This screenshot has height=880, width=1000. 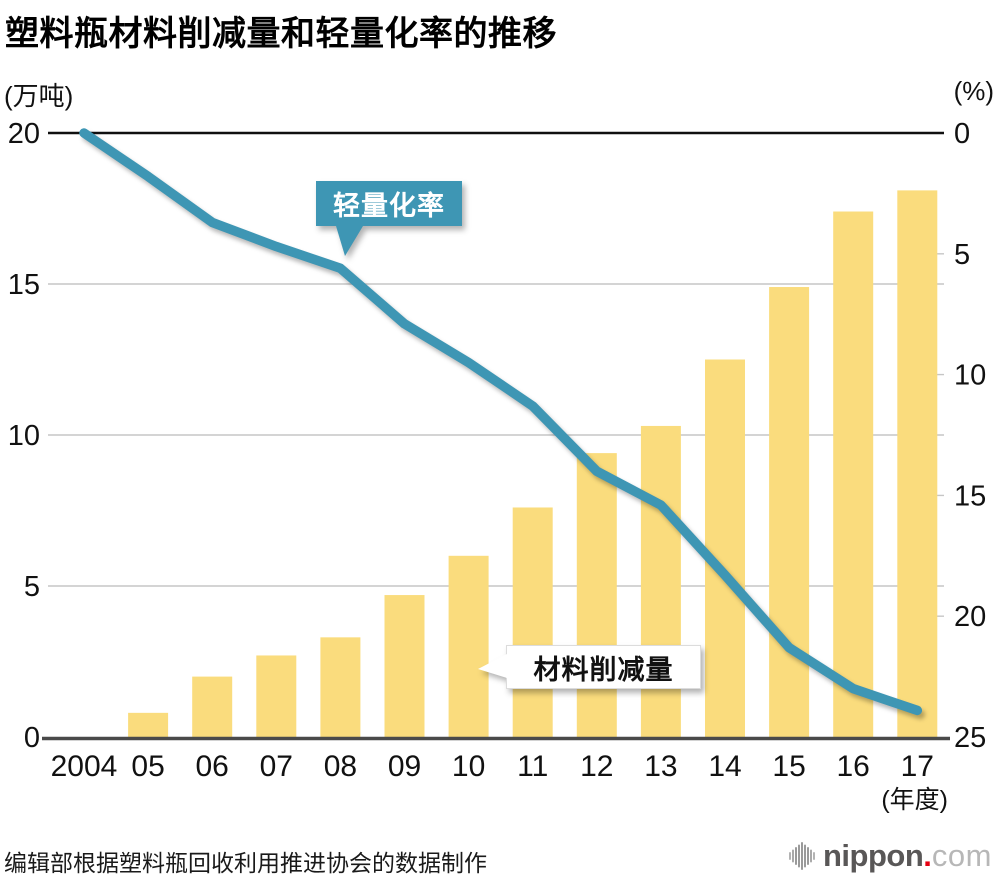 I want to click on x-axis-tick-label: 07, so click(x=276, y=766).